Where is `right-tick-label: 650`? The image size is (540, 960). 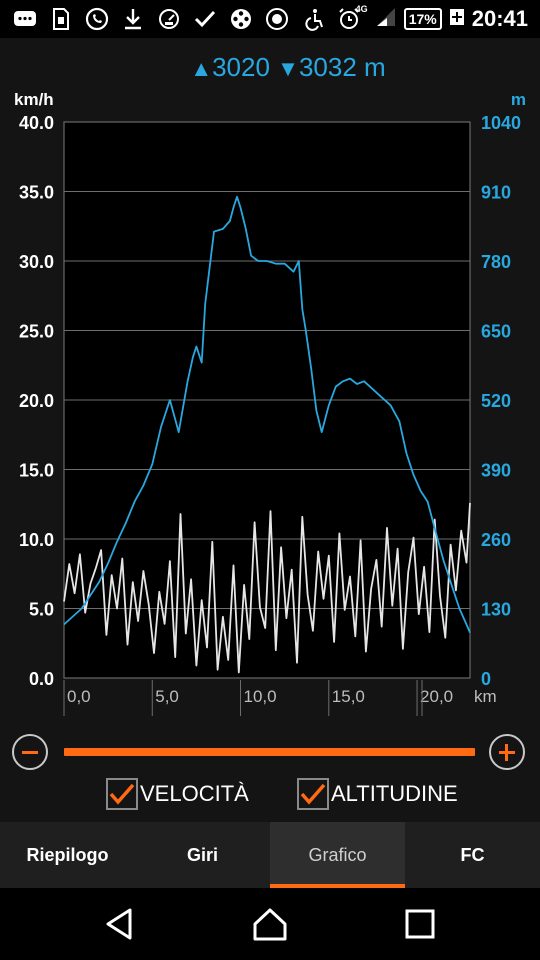
right-tick-label: 650 is located at coordinates (496, 332).